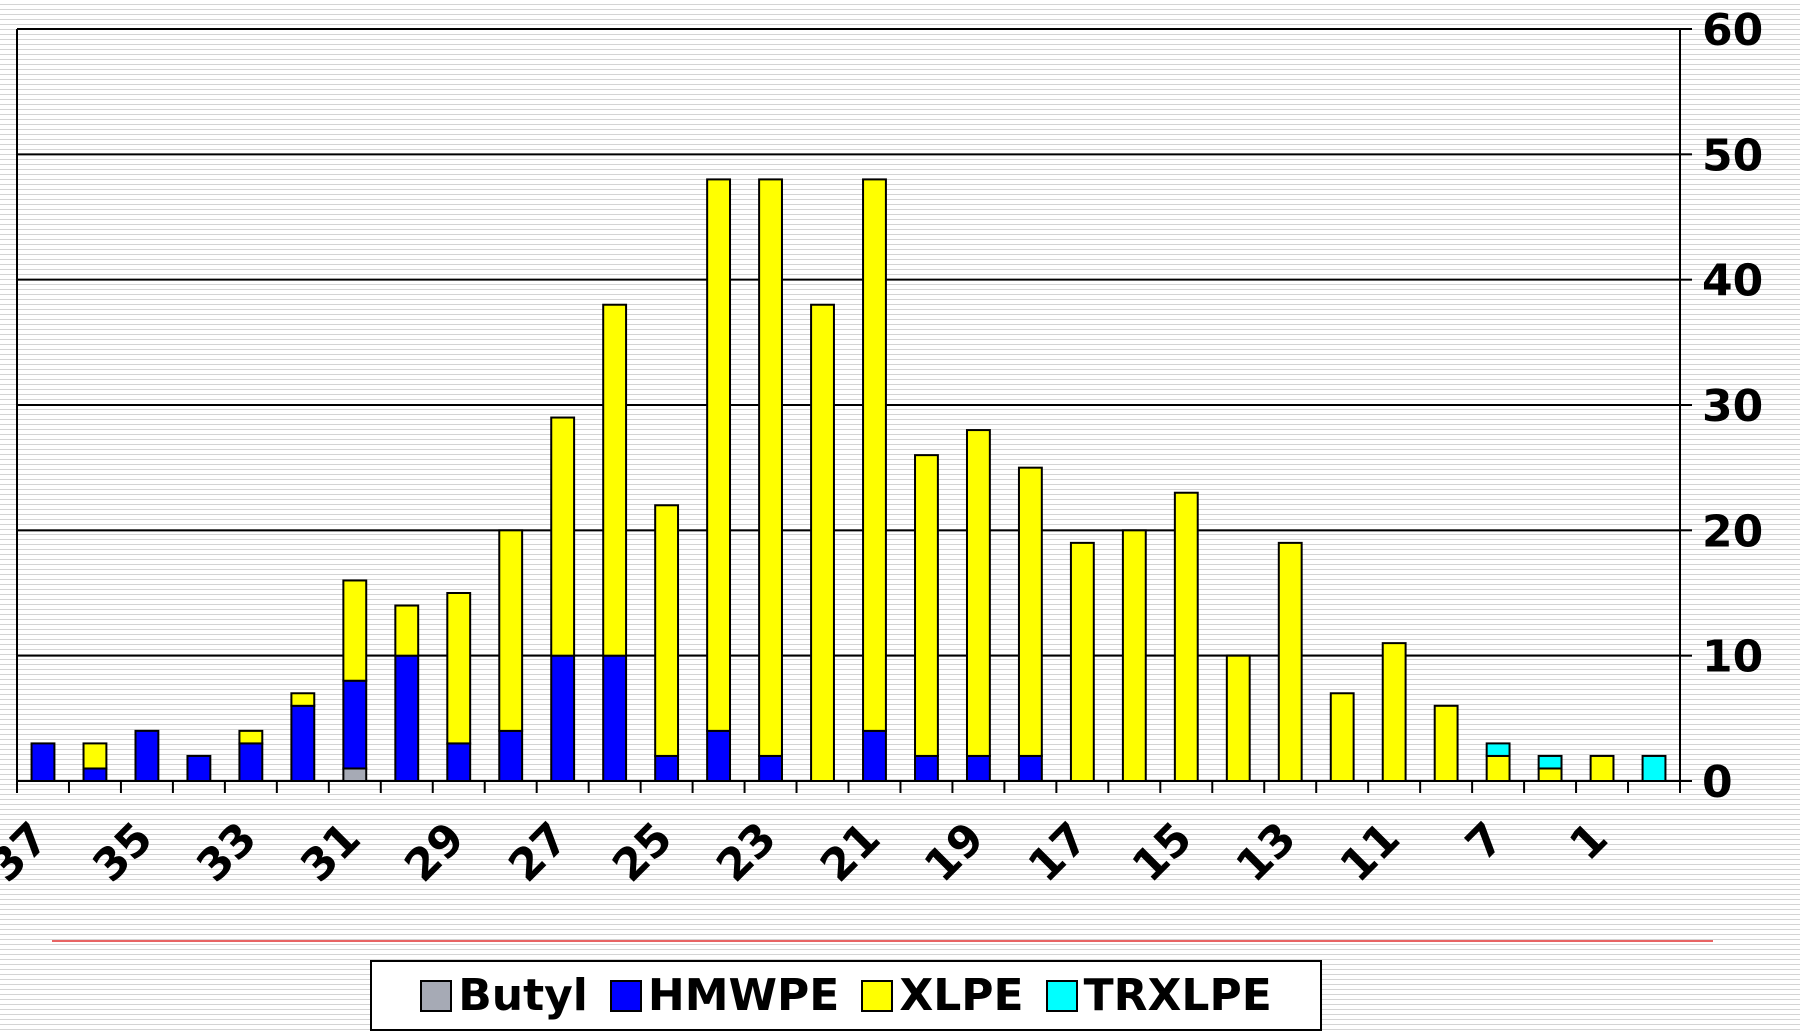 The image size is (1800, 1031). Describe the element at coordinates (1162, 852) in the screenshot. I see `x-tick-label: 15` at that location.